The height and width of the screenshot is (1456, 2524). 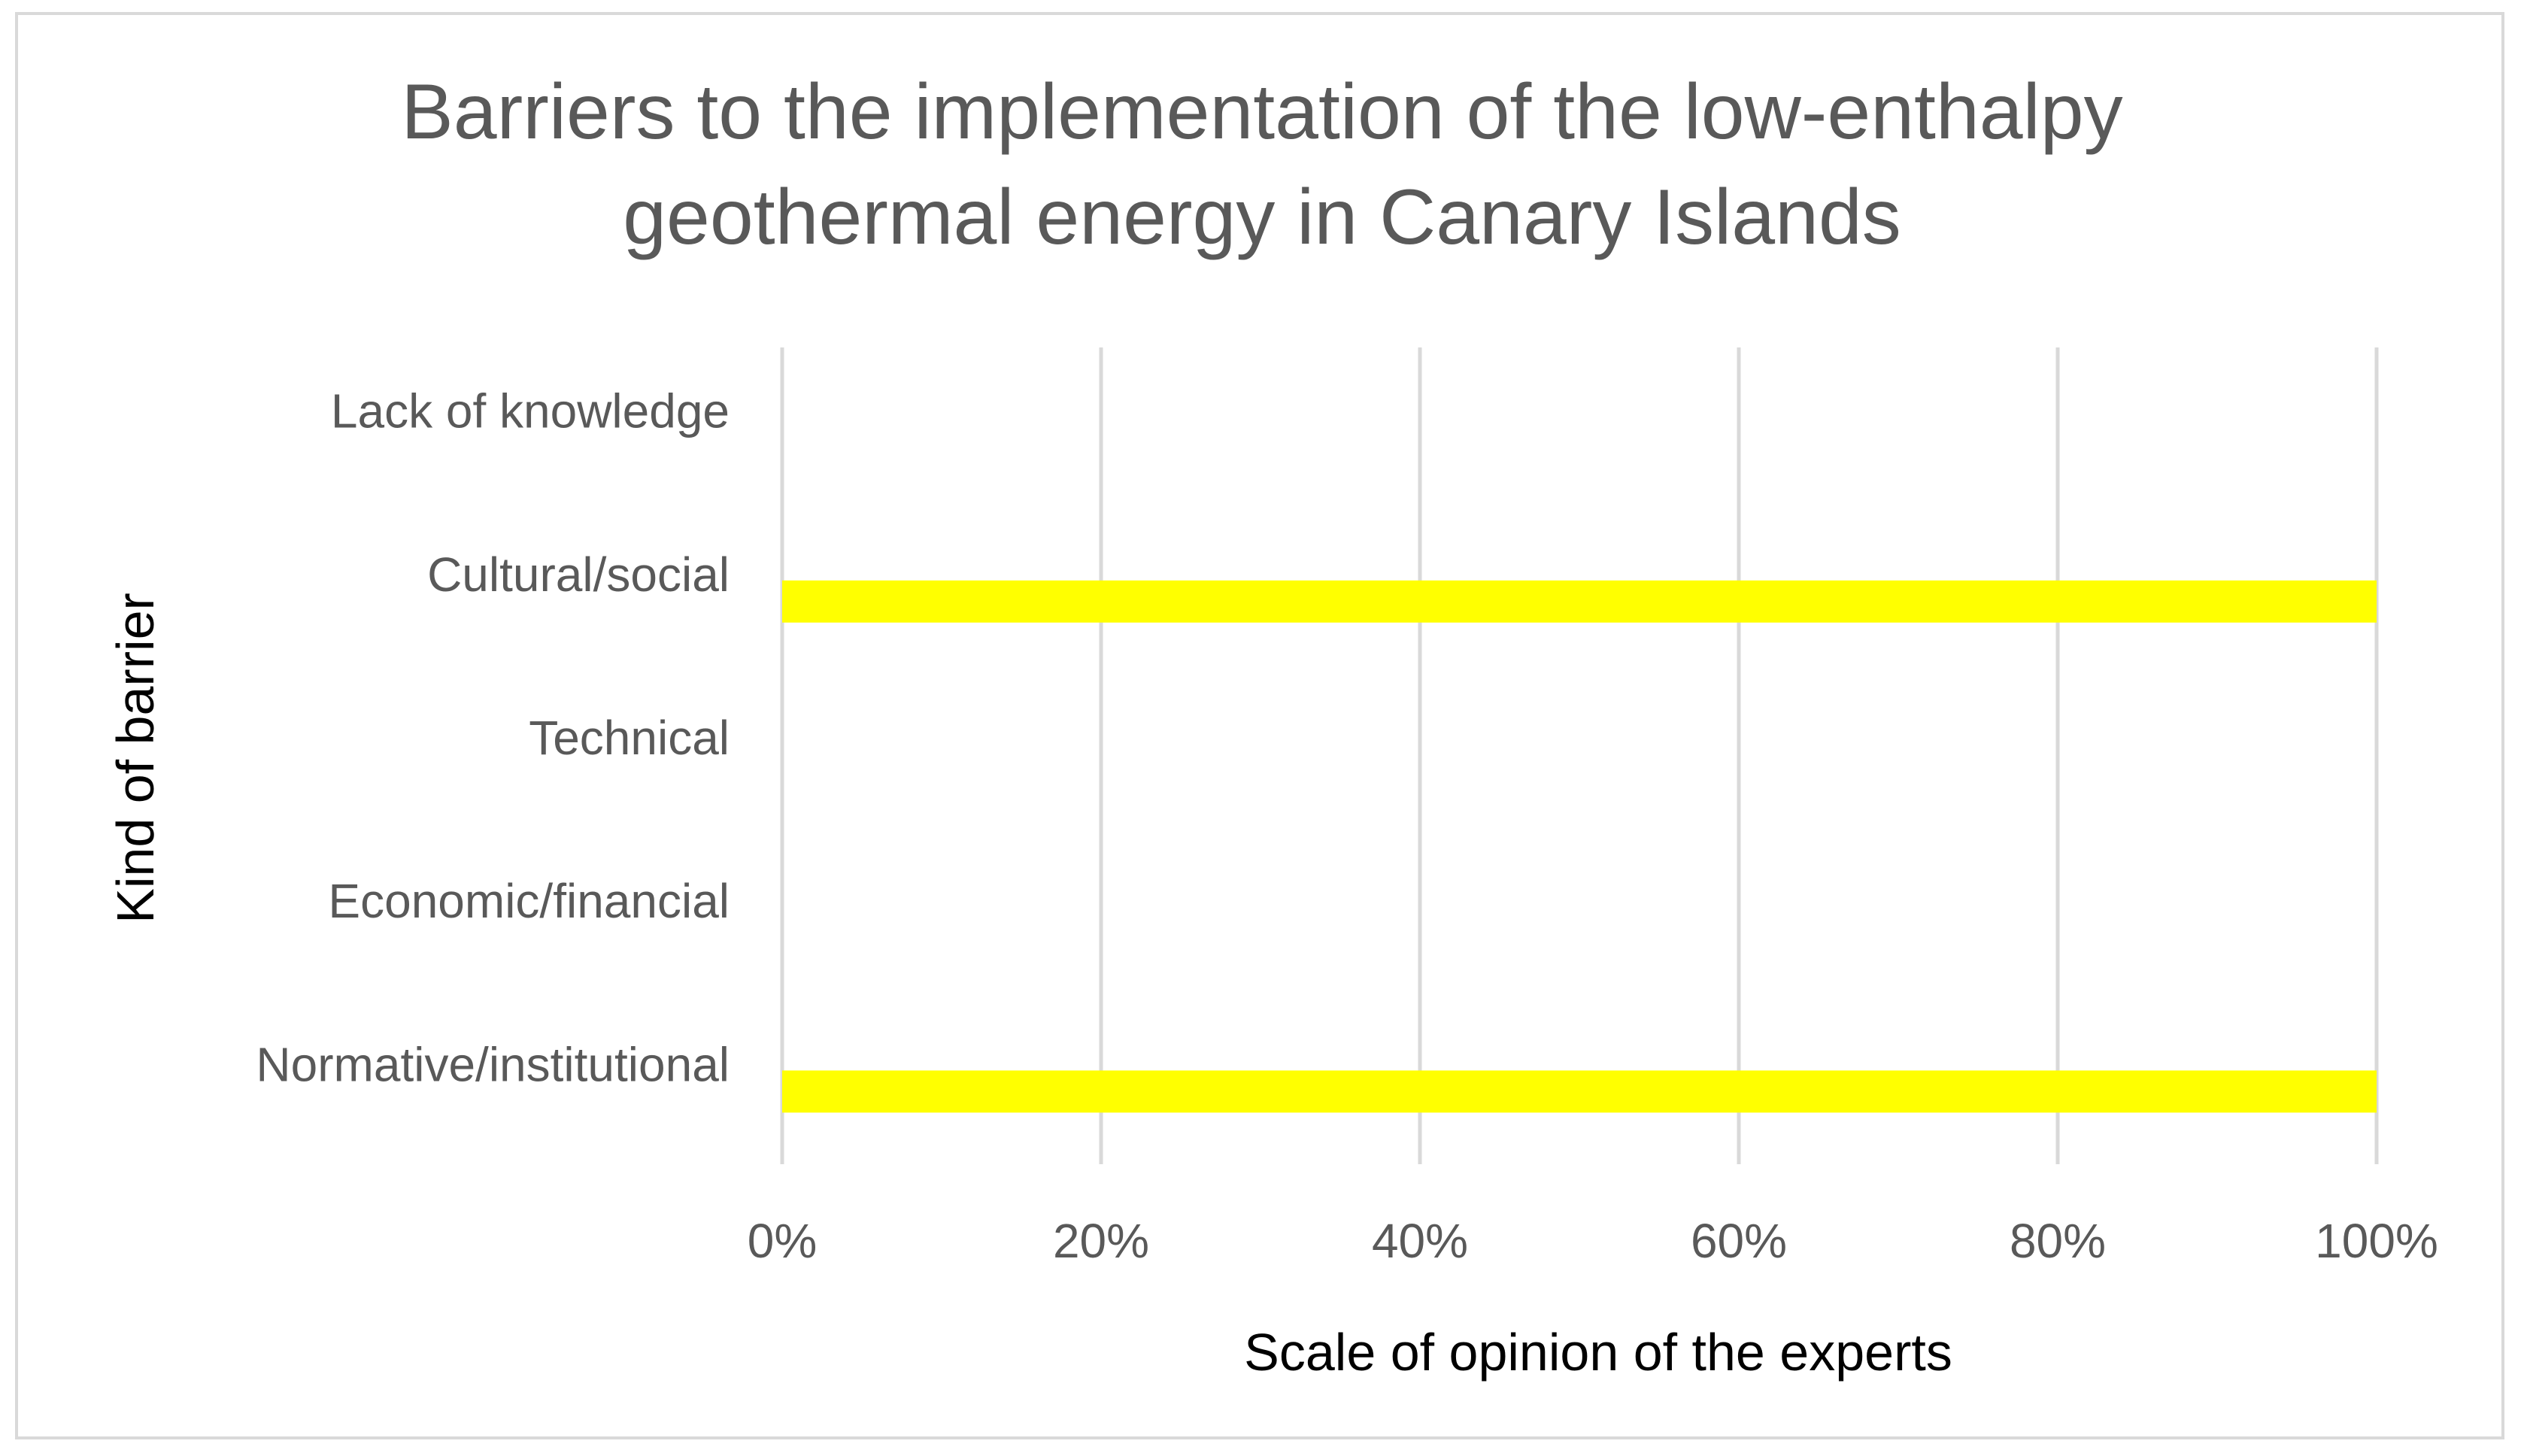 What do you see at coordinates (1101, 1241) in the screenshot?
I see `x-tick-label: 20%` at bounding box center [1101, 1241].